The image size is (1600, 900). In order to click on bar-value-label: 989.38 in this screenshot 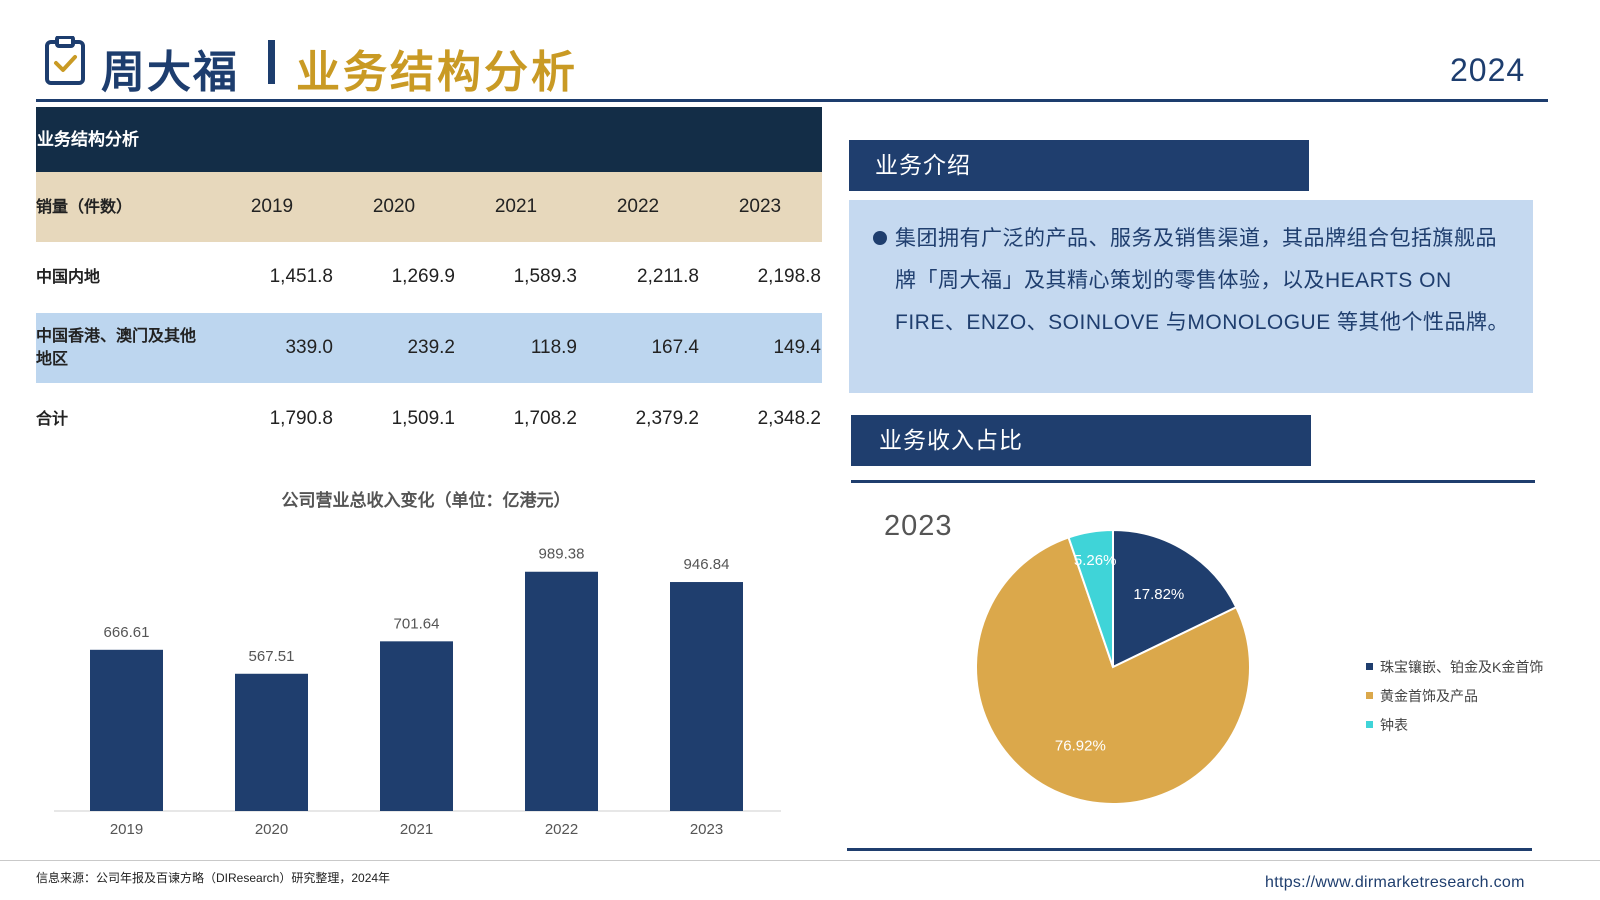, I will do `click(562, 554)`.